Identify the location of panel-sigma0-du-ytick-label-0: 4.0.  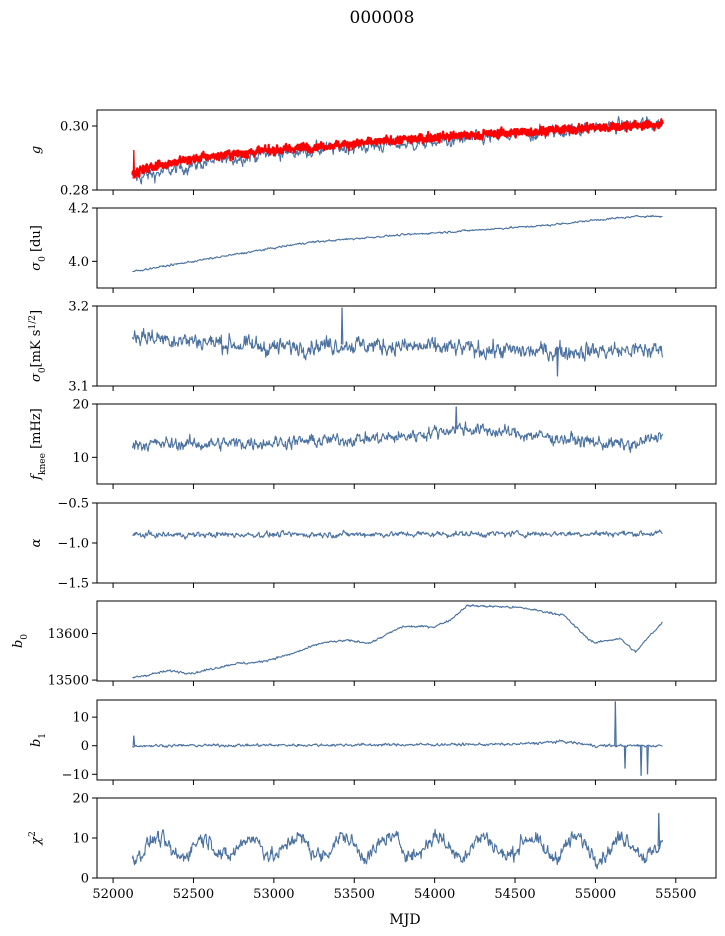
(78, 262).